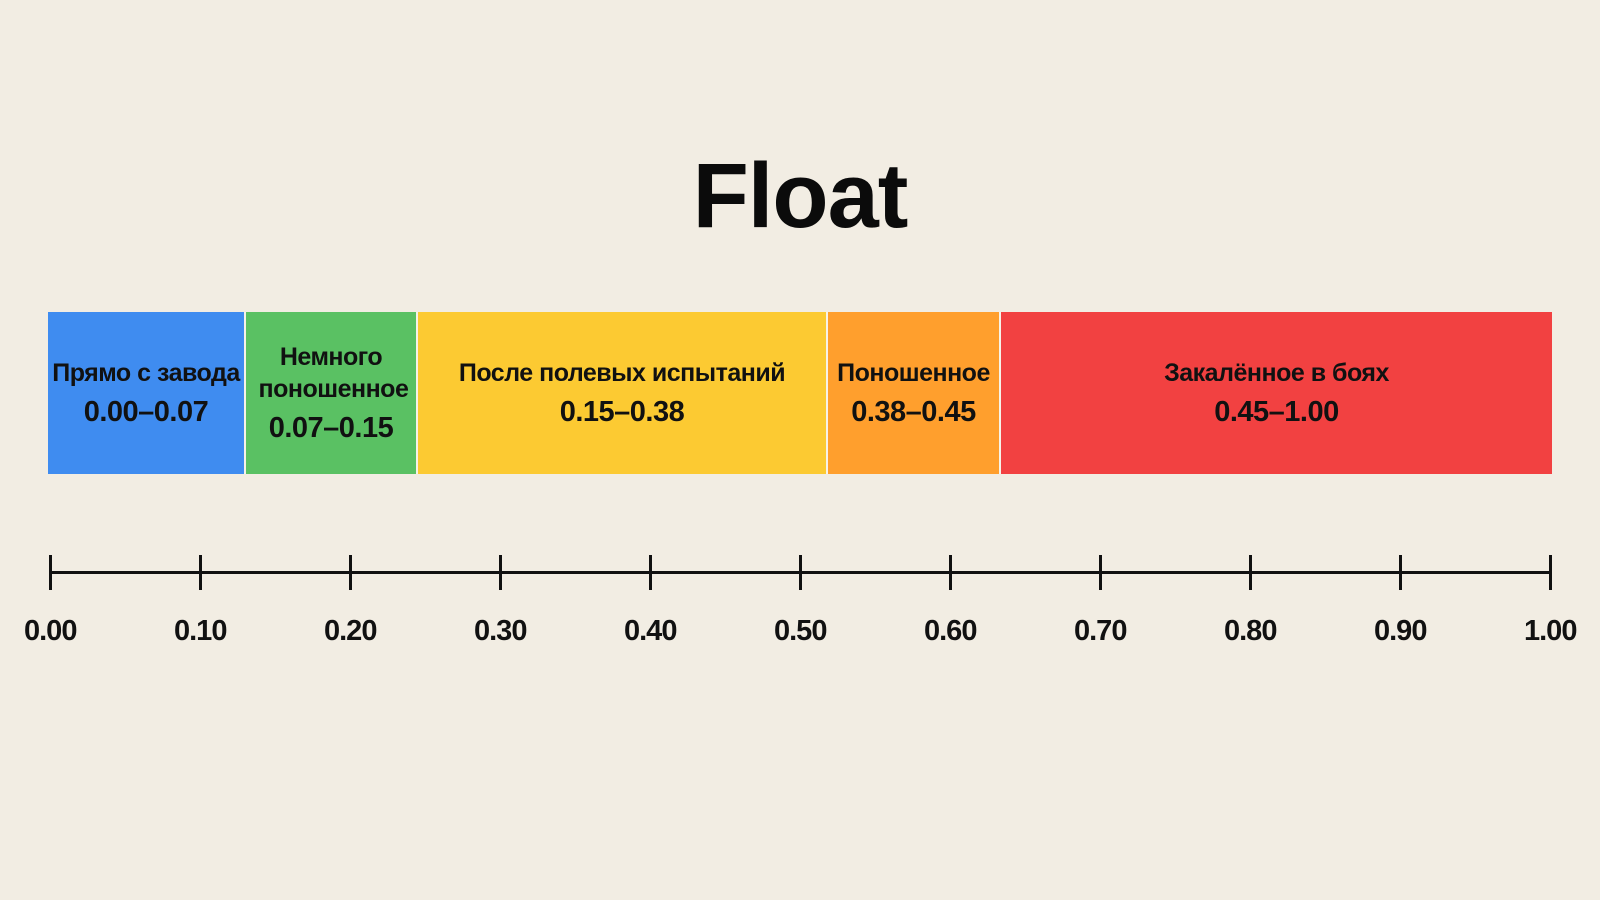  Describe the element at coordinates (333, 373) in the screenshot. I see `segment-minimal-wear-label: Немного поношенное` at that location.